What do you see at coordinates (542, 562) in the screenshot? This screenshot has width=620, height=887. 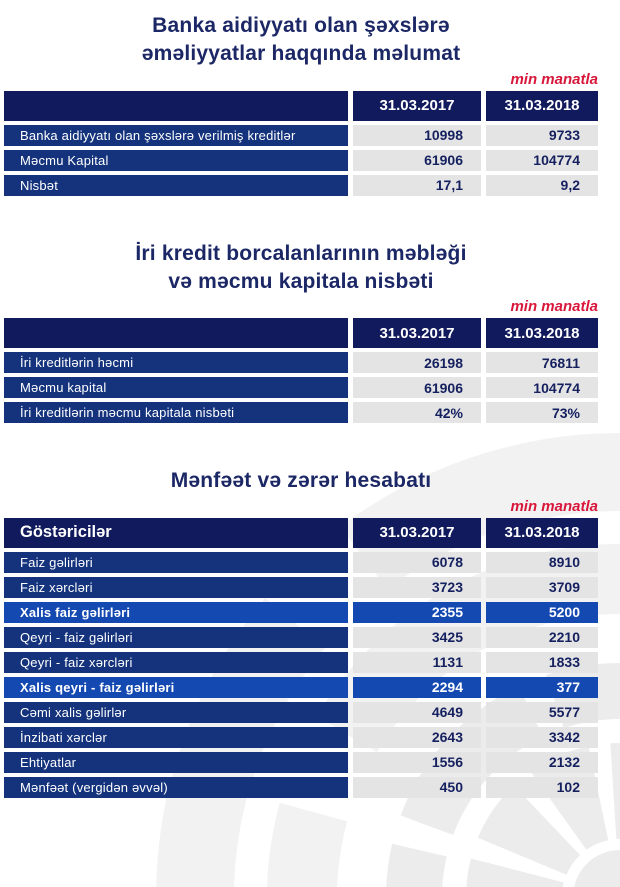 I see `table-cell-2018: 8910` at bounding box center [542, 562].